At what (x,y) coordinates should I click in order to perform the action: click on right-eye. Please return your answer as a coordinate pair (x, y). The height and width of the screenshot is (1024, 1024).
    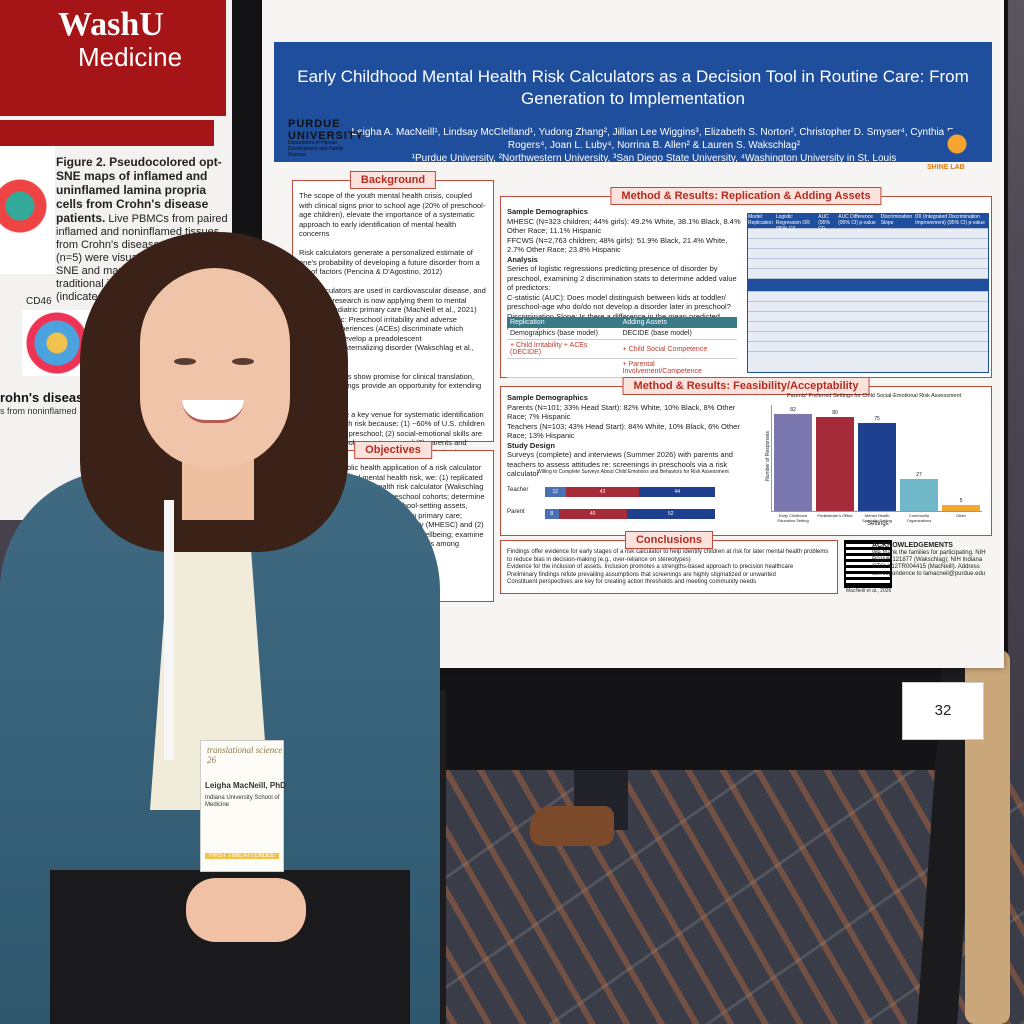
    Looking at the image, I should click on (243, 361).